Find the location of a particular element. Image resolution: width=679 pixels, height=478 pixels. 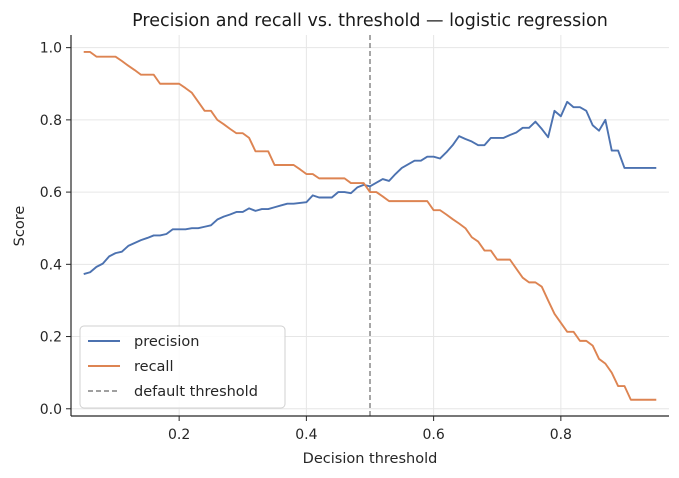

x-axis-label: Decision threshold is located at coordinates (370, 459).